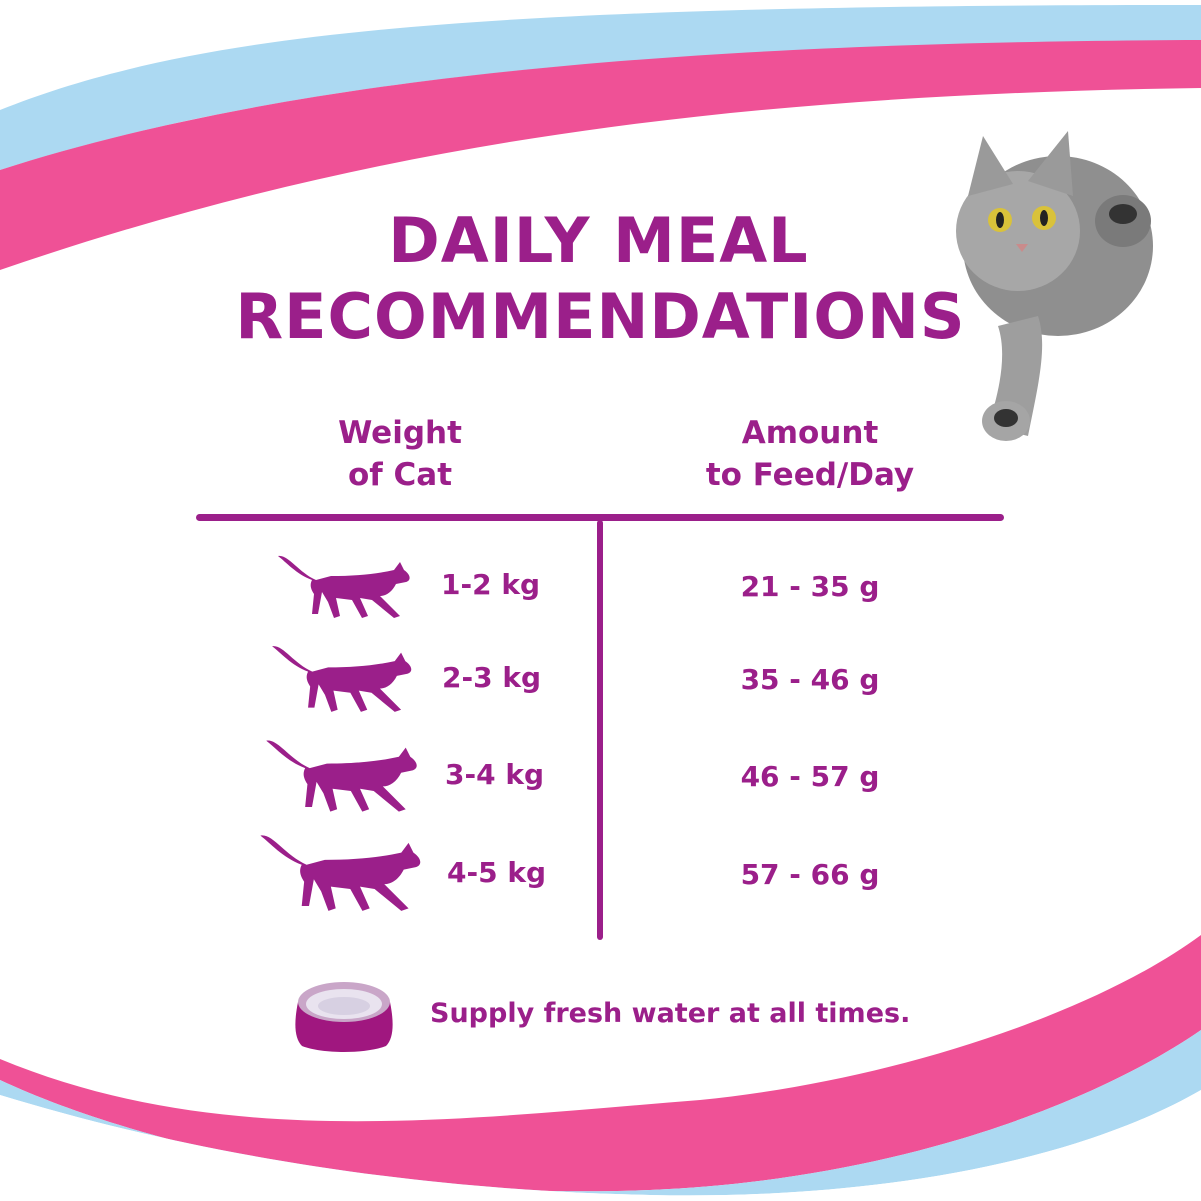  Describe the element at coordinates (810, 679) in the screenshot. I see `amount-value: 35 - 46 g` at that location.